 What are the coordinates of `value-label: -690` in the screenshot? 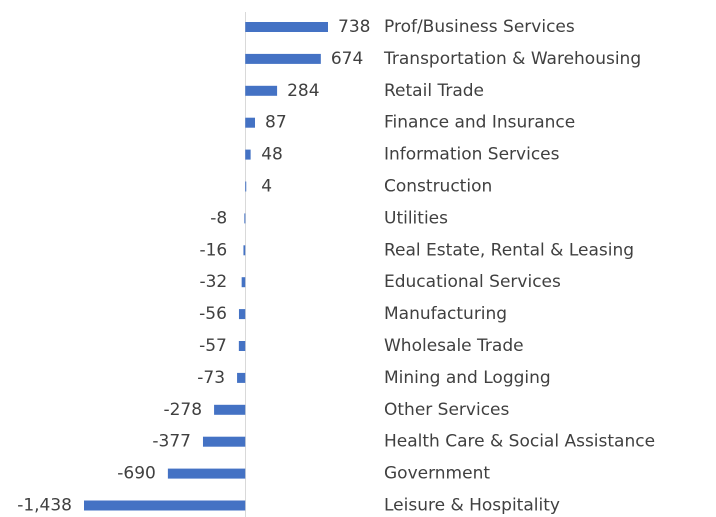 It's located at (136, 474).